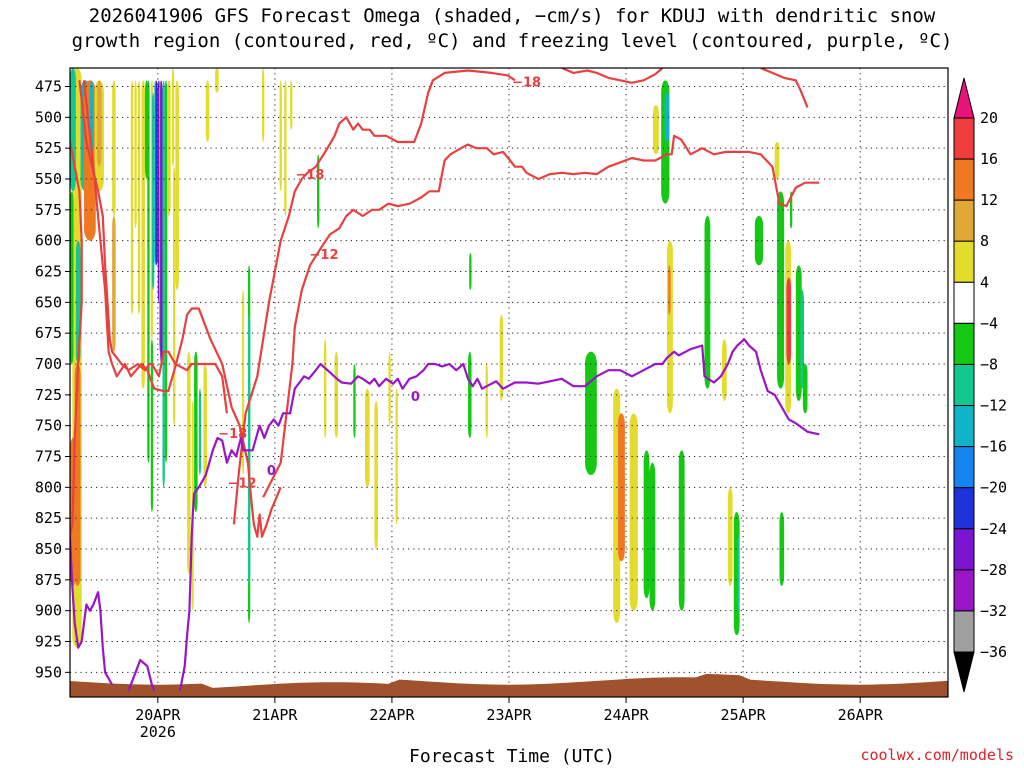 Image resolution: width=1024 pixels, height=768 pixels. Describe the element at coordinates (984, 282) in the screenshot. I see `colorbar-label: 4` at that location.